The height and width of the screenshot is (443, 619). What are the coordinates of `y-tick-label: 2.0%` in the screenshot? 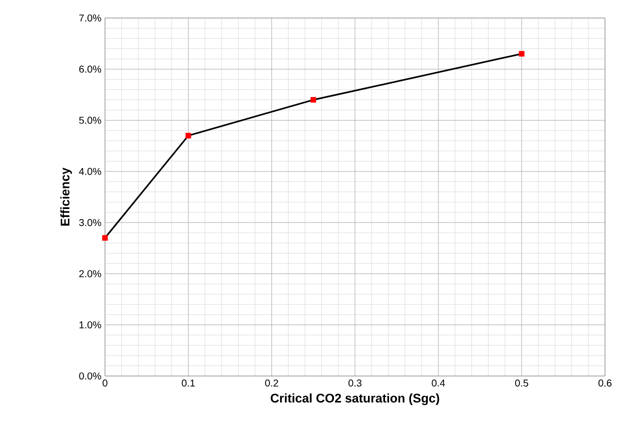 It's located at (90, 274).